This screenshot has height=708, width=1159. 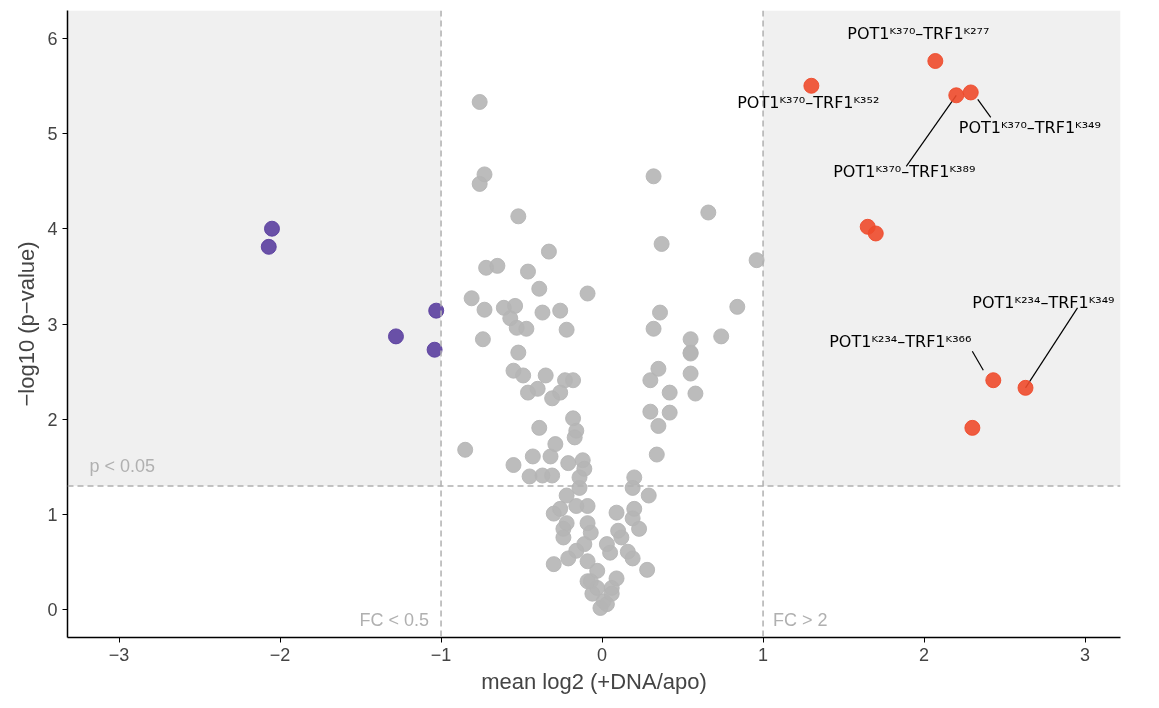 I want to click on y-tick-label: 2, so click(x=52, y=419).